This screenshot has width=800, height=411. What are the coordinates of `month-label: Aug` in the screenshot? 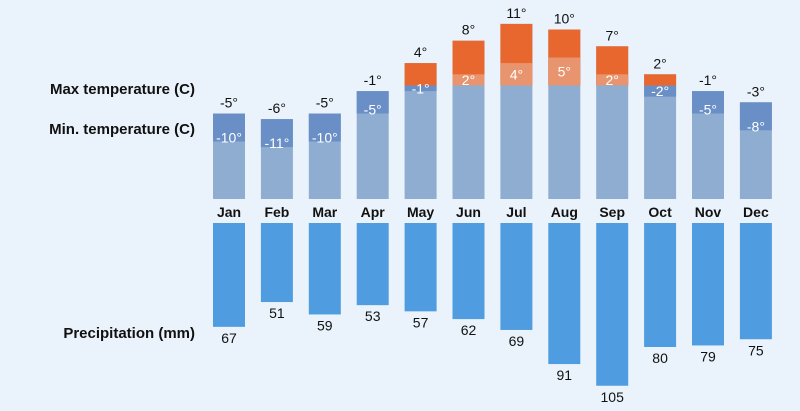 It's located at (564, 212).